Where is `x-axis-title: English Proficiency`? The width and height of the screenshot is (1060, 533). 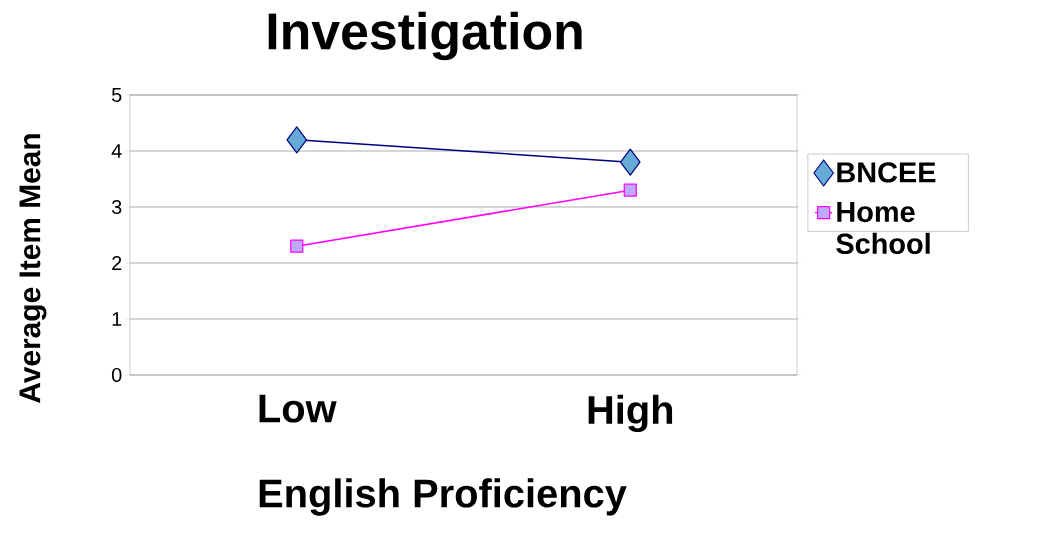
x-axis-title: English Proficiency is located at coordinates (443, 497).